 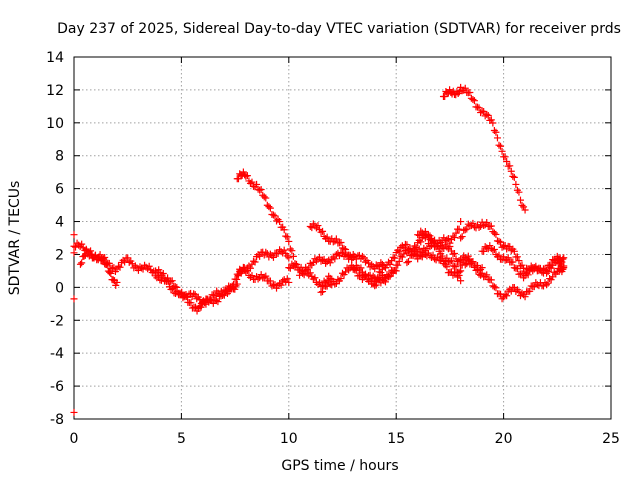 What do you see at coordinates (57, 321) in the screenshot?
I see `y-tick-label: -2` at bounding box center [57, 321].